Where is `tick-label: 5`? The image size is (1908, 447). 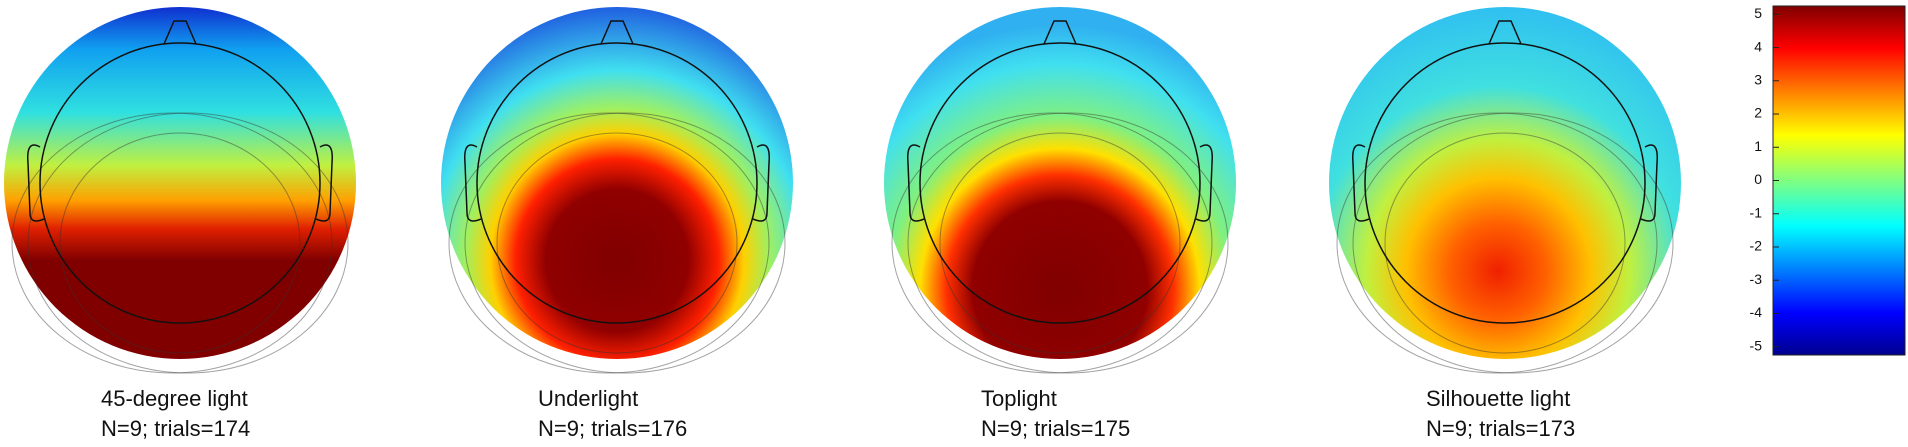 tick-label: 5 is located at coordinates (1758, 13).